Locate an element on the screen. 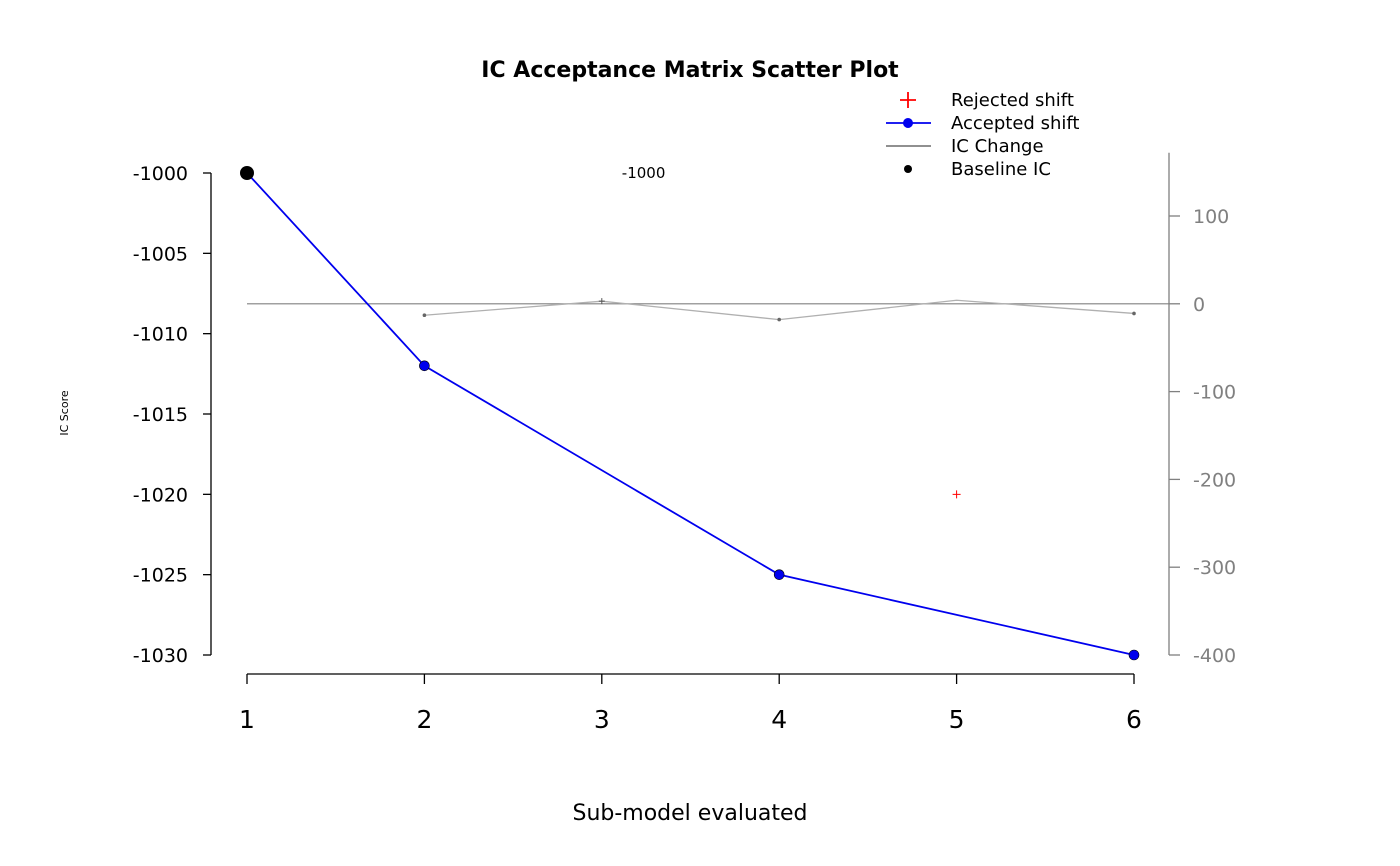  legend-accepted-marker is located at coordinates (908, 123).